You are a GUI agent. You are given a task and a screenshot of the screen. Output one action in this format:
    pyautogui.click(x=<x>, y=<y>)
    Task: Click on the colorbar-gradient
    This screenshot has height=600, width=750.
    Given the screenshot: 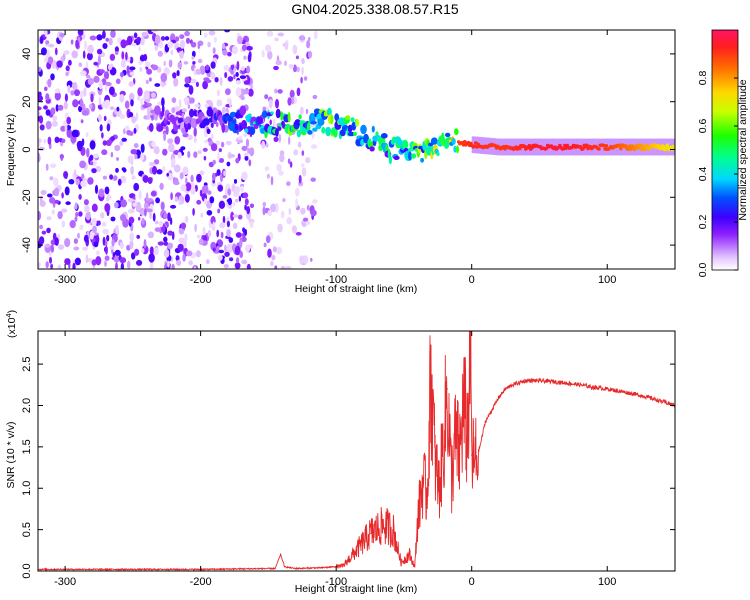 What is the action you would take?
    pyautogui.click(x=725, y=150)
    